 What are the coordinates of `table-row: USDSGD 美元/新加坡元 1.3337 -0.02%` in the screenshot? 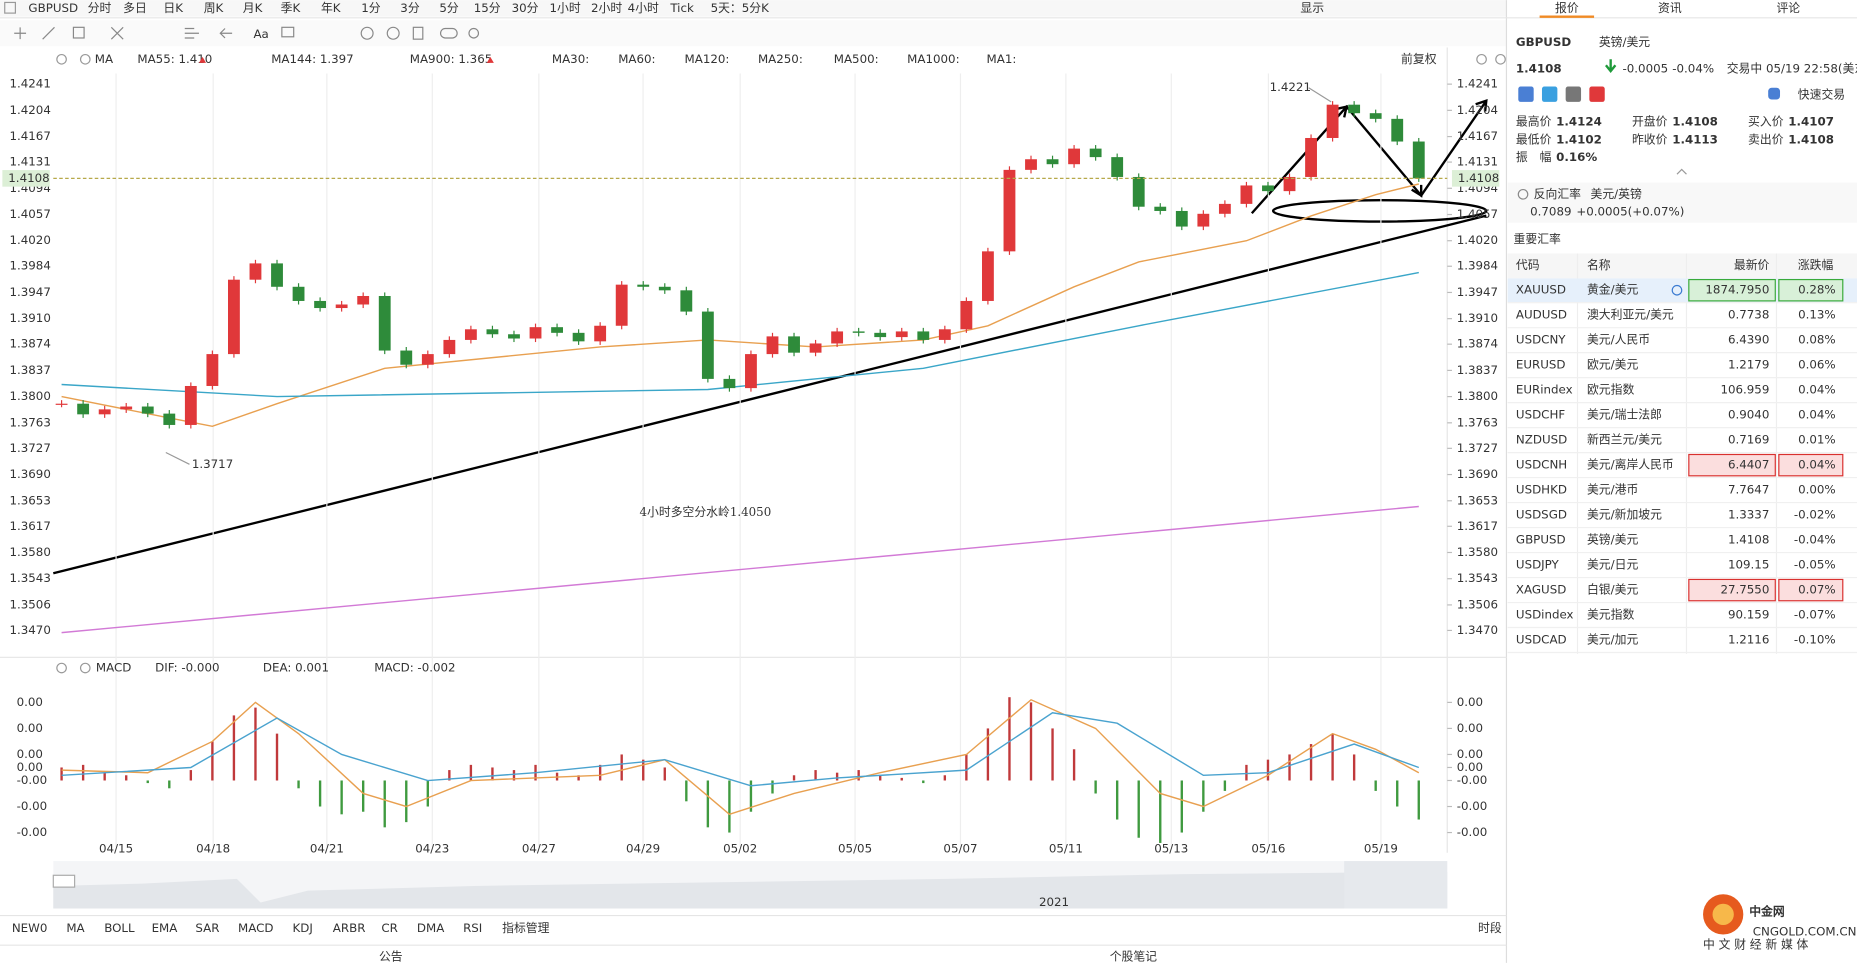 It's located at (1682, 518).